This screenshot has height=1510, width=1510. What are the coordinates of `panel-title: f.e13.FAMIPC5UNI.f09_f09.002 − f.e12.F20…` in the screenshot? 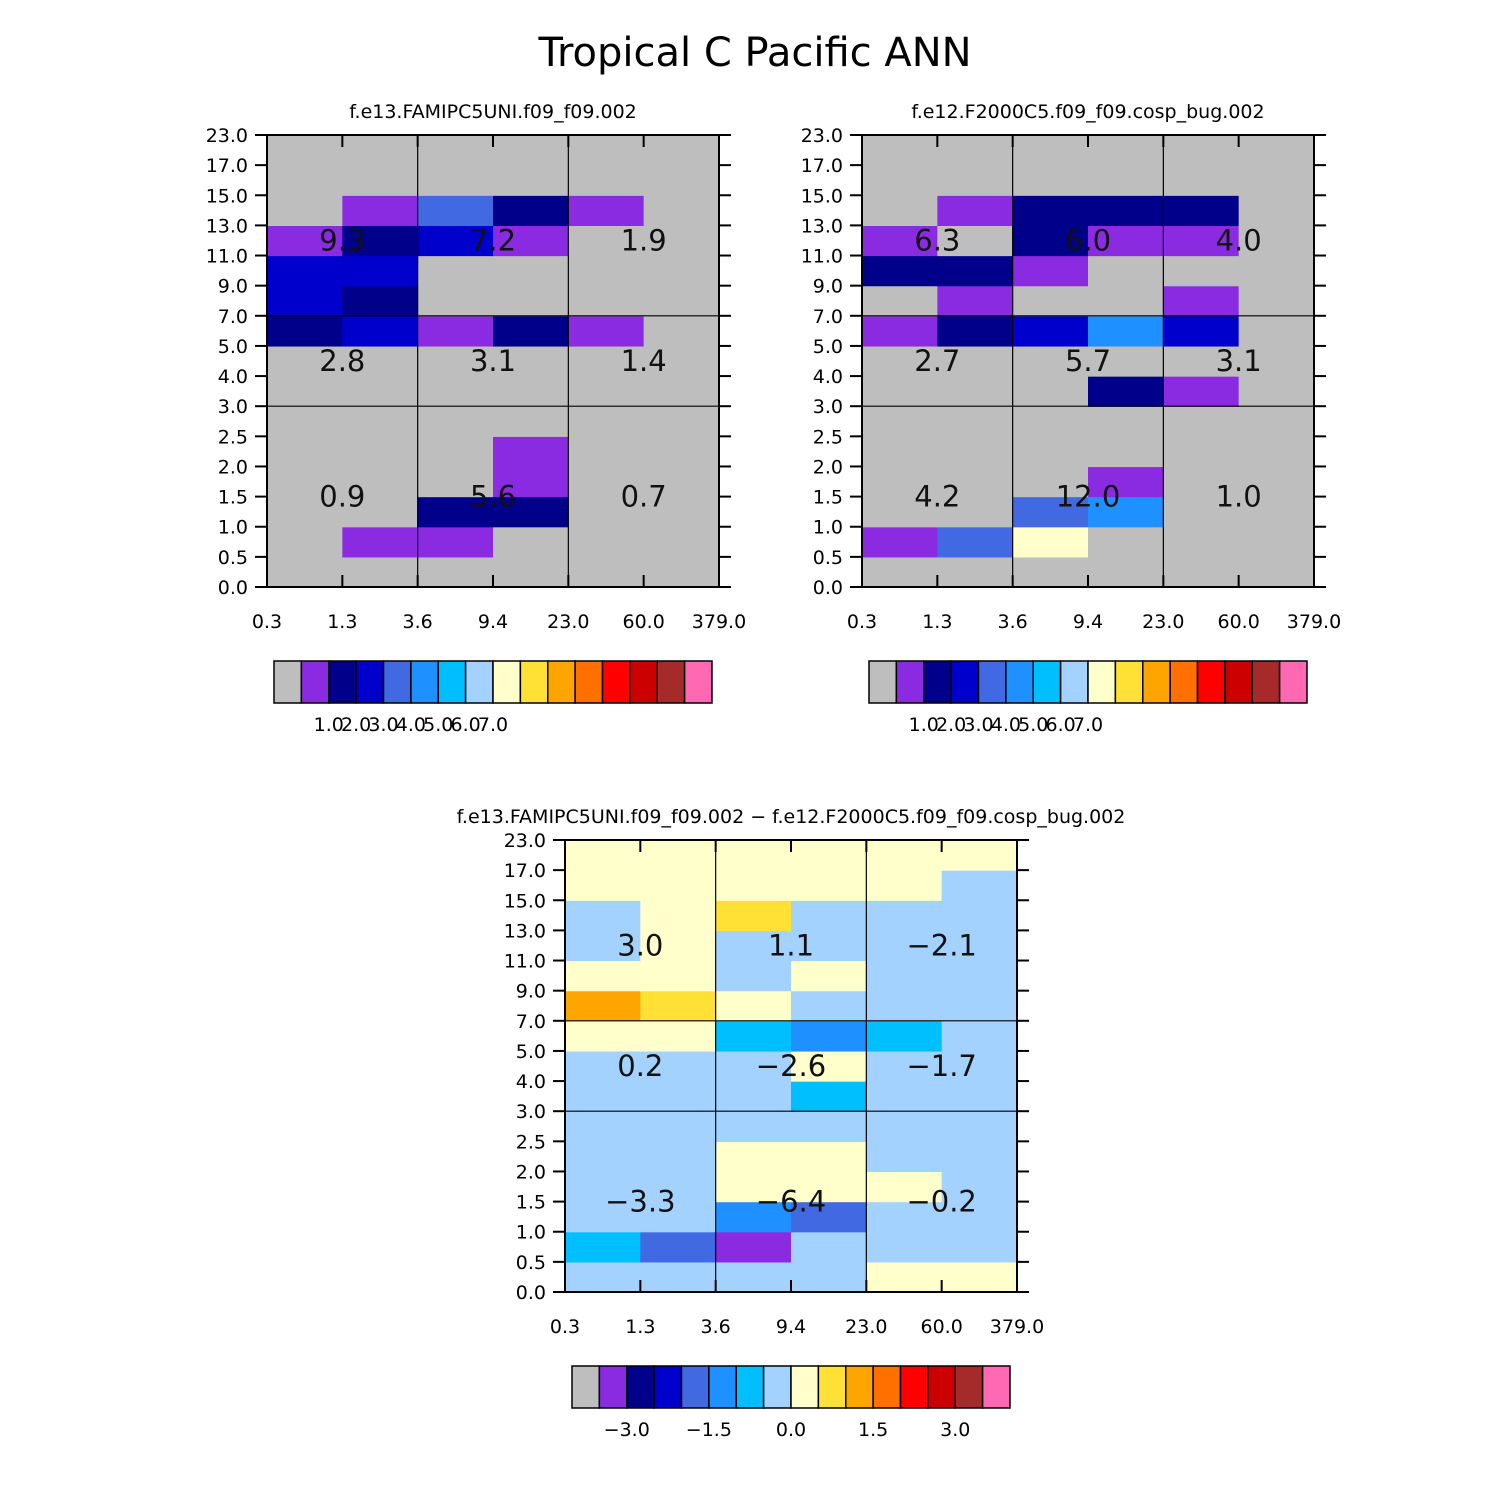 It's located at (791, 817).